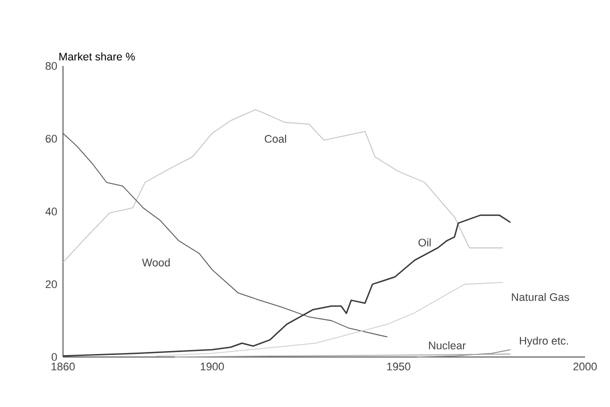 The width and height of the screenshot is (610, 407). Describe the element at coordinates (212, 366) in the screenshot. I see `x-tick-label: 1900` at that location.